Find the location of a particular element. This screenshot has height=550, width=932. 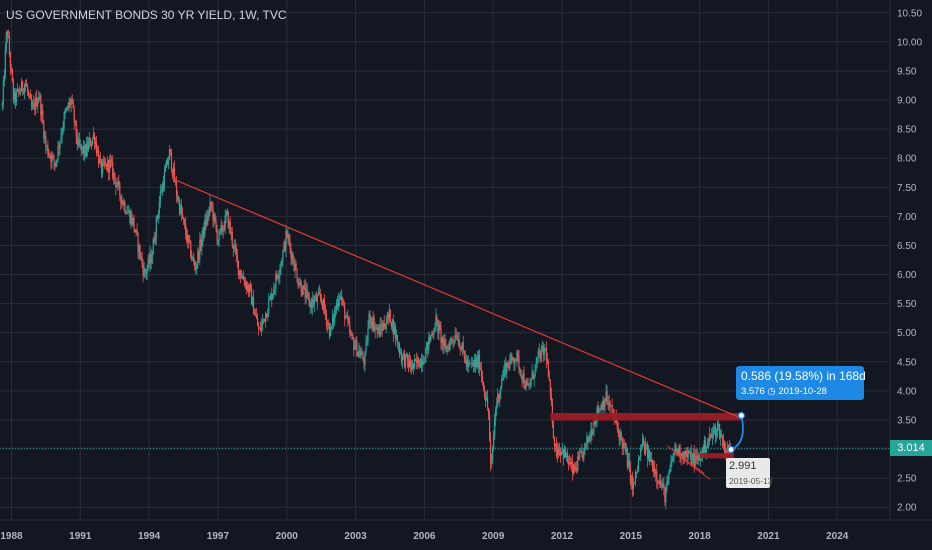

channel-line is located at coordinates (686, 459).